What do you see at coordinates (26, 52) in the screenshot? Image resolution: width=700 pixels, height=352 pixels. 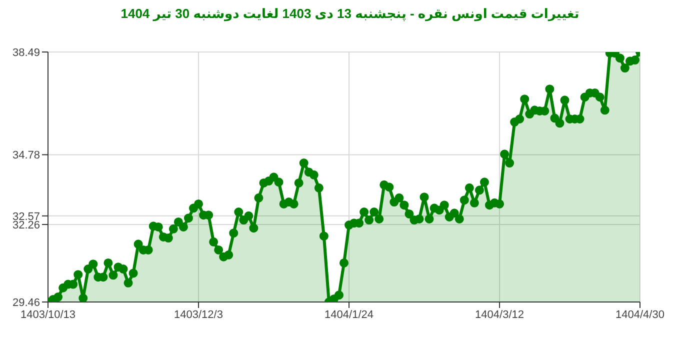 I see `y-tick-label: 38.49` at bounding box center [26, 52].